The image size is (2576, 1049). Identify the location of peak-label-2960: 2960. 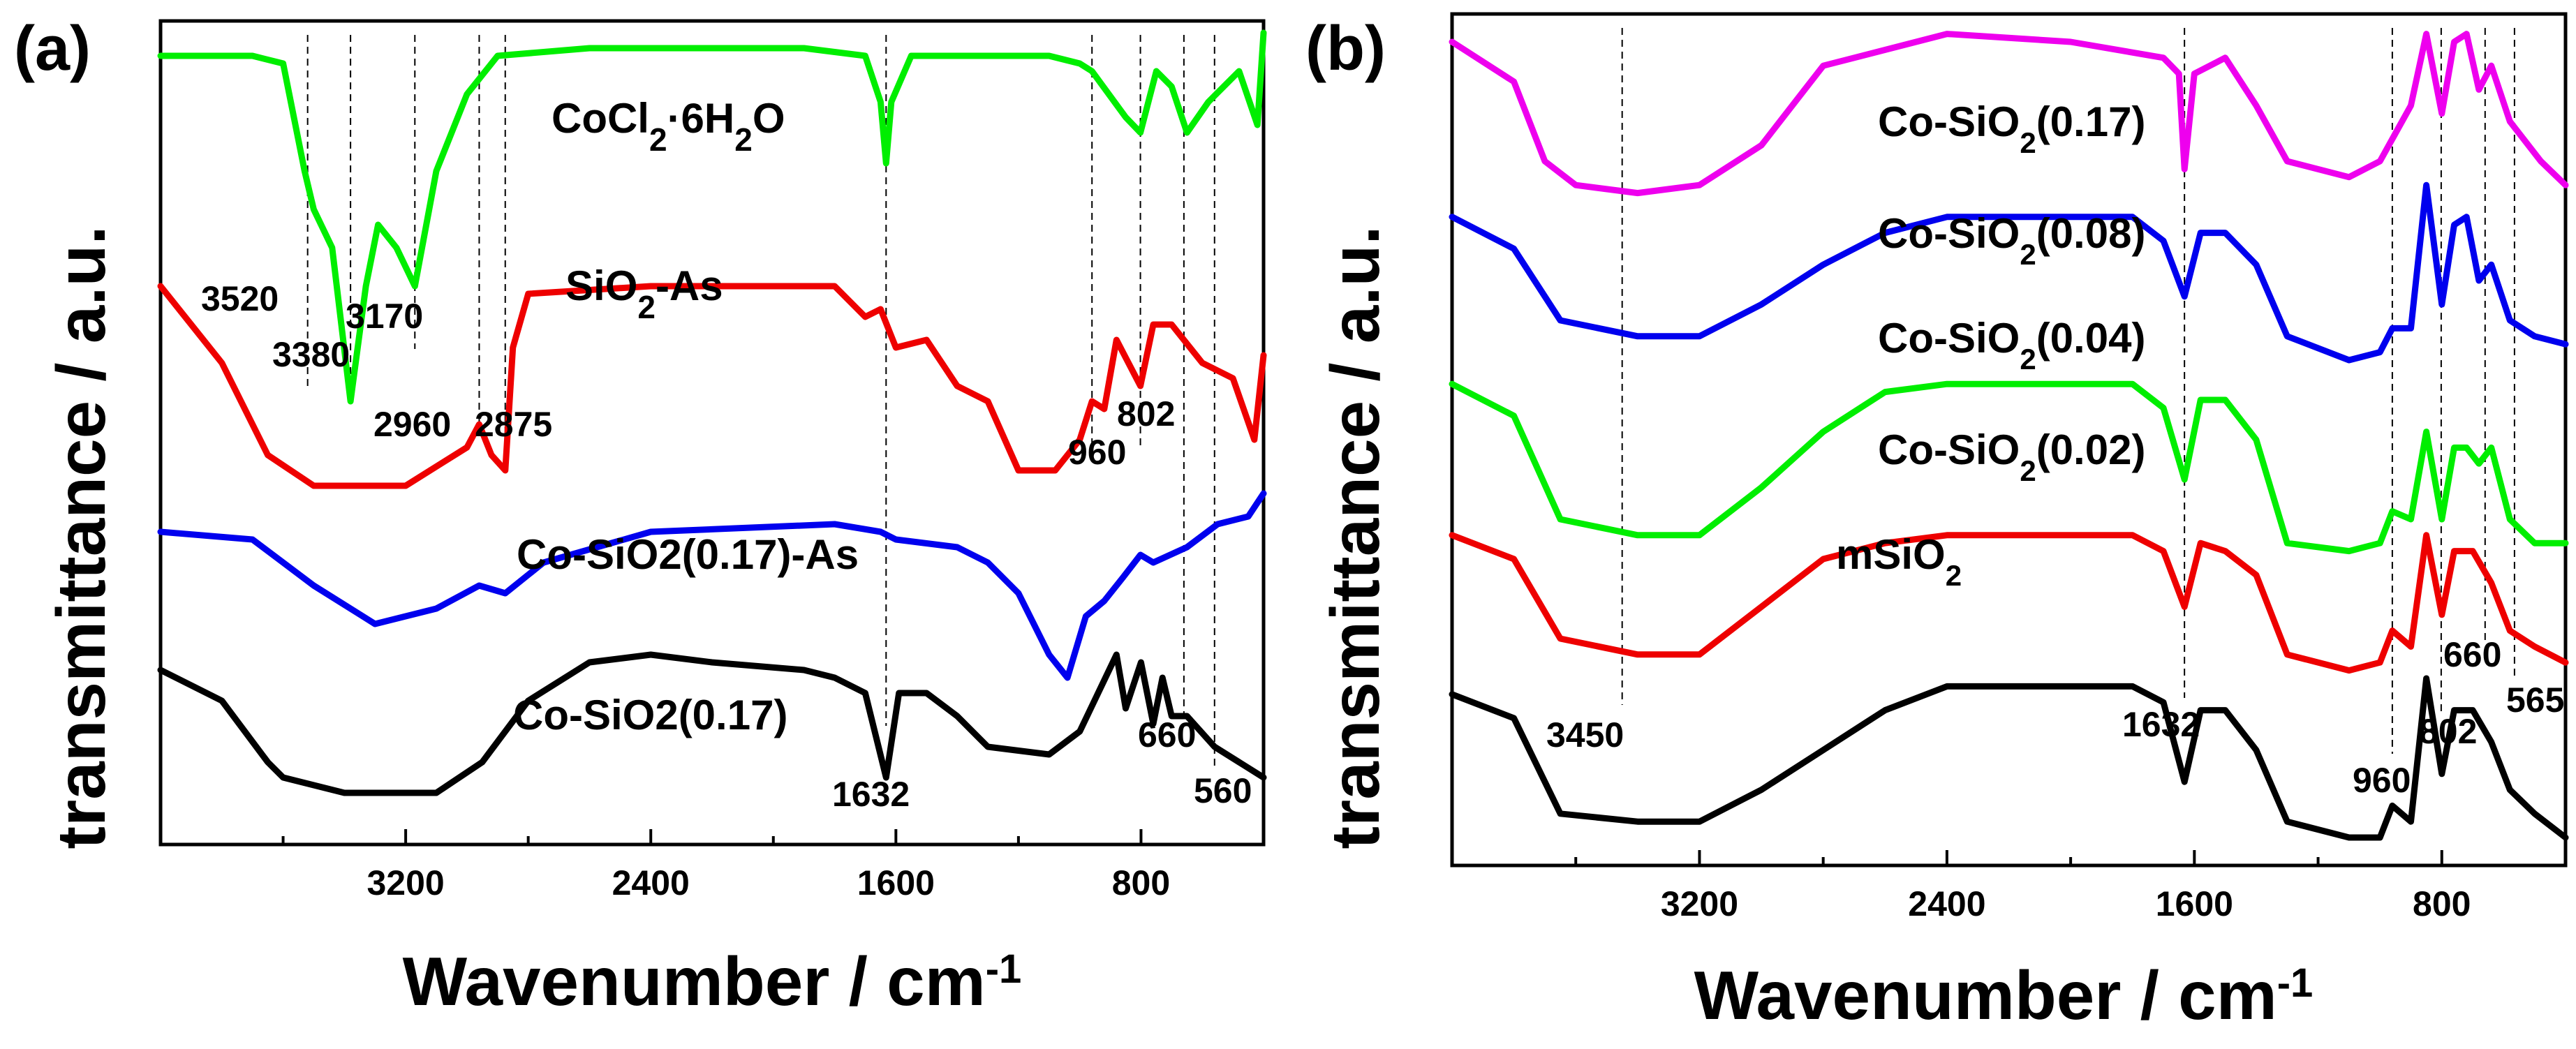
(412, 424).